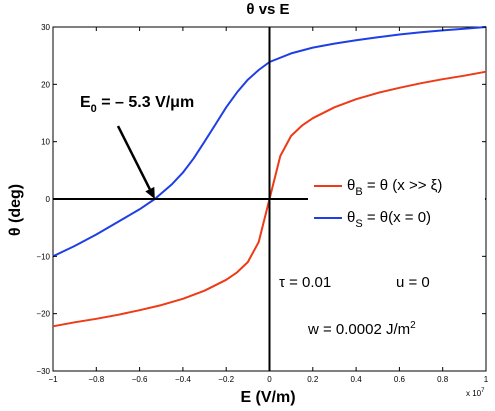  Describe the element at coordinates (361, 329) in the screenshot. I see `w-annotation: w = 0.0002 J/m2` at that location.